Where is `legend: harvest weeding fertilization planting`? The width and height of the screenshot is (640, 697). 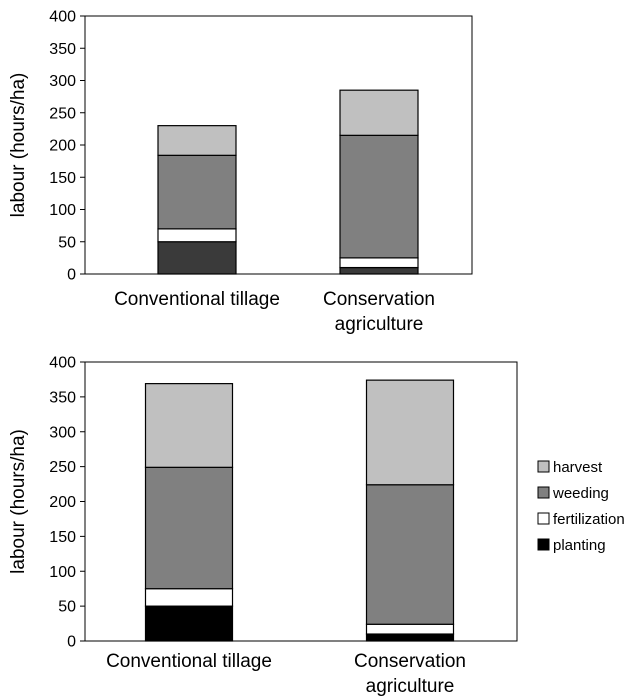
legend: harvest weeding fertilization planting is located at coordinates (581, 506).